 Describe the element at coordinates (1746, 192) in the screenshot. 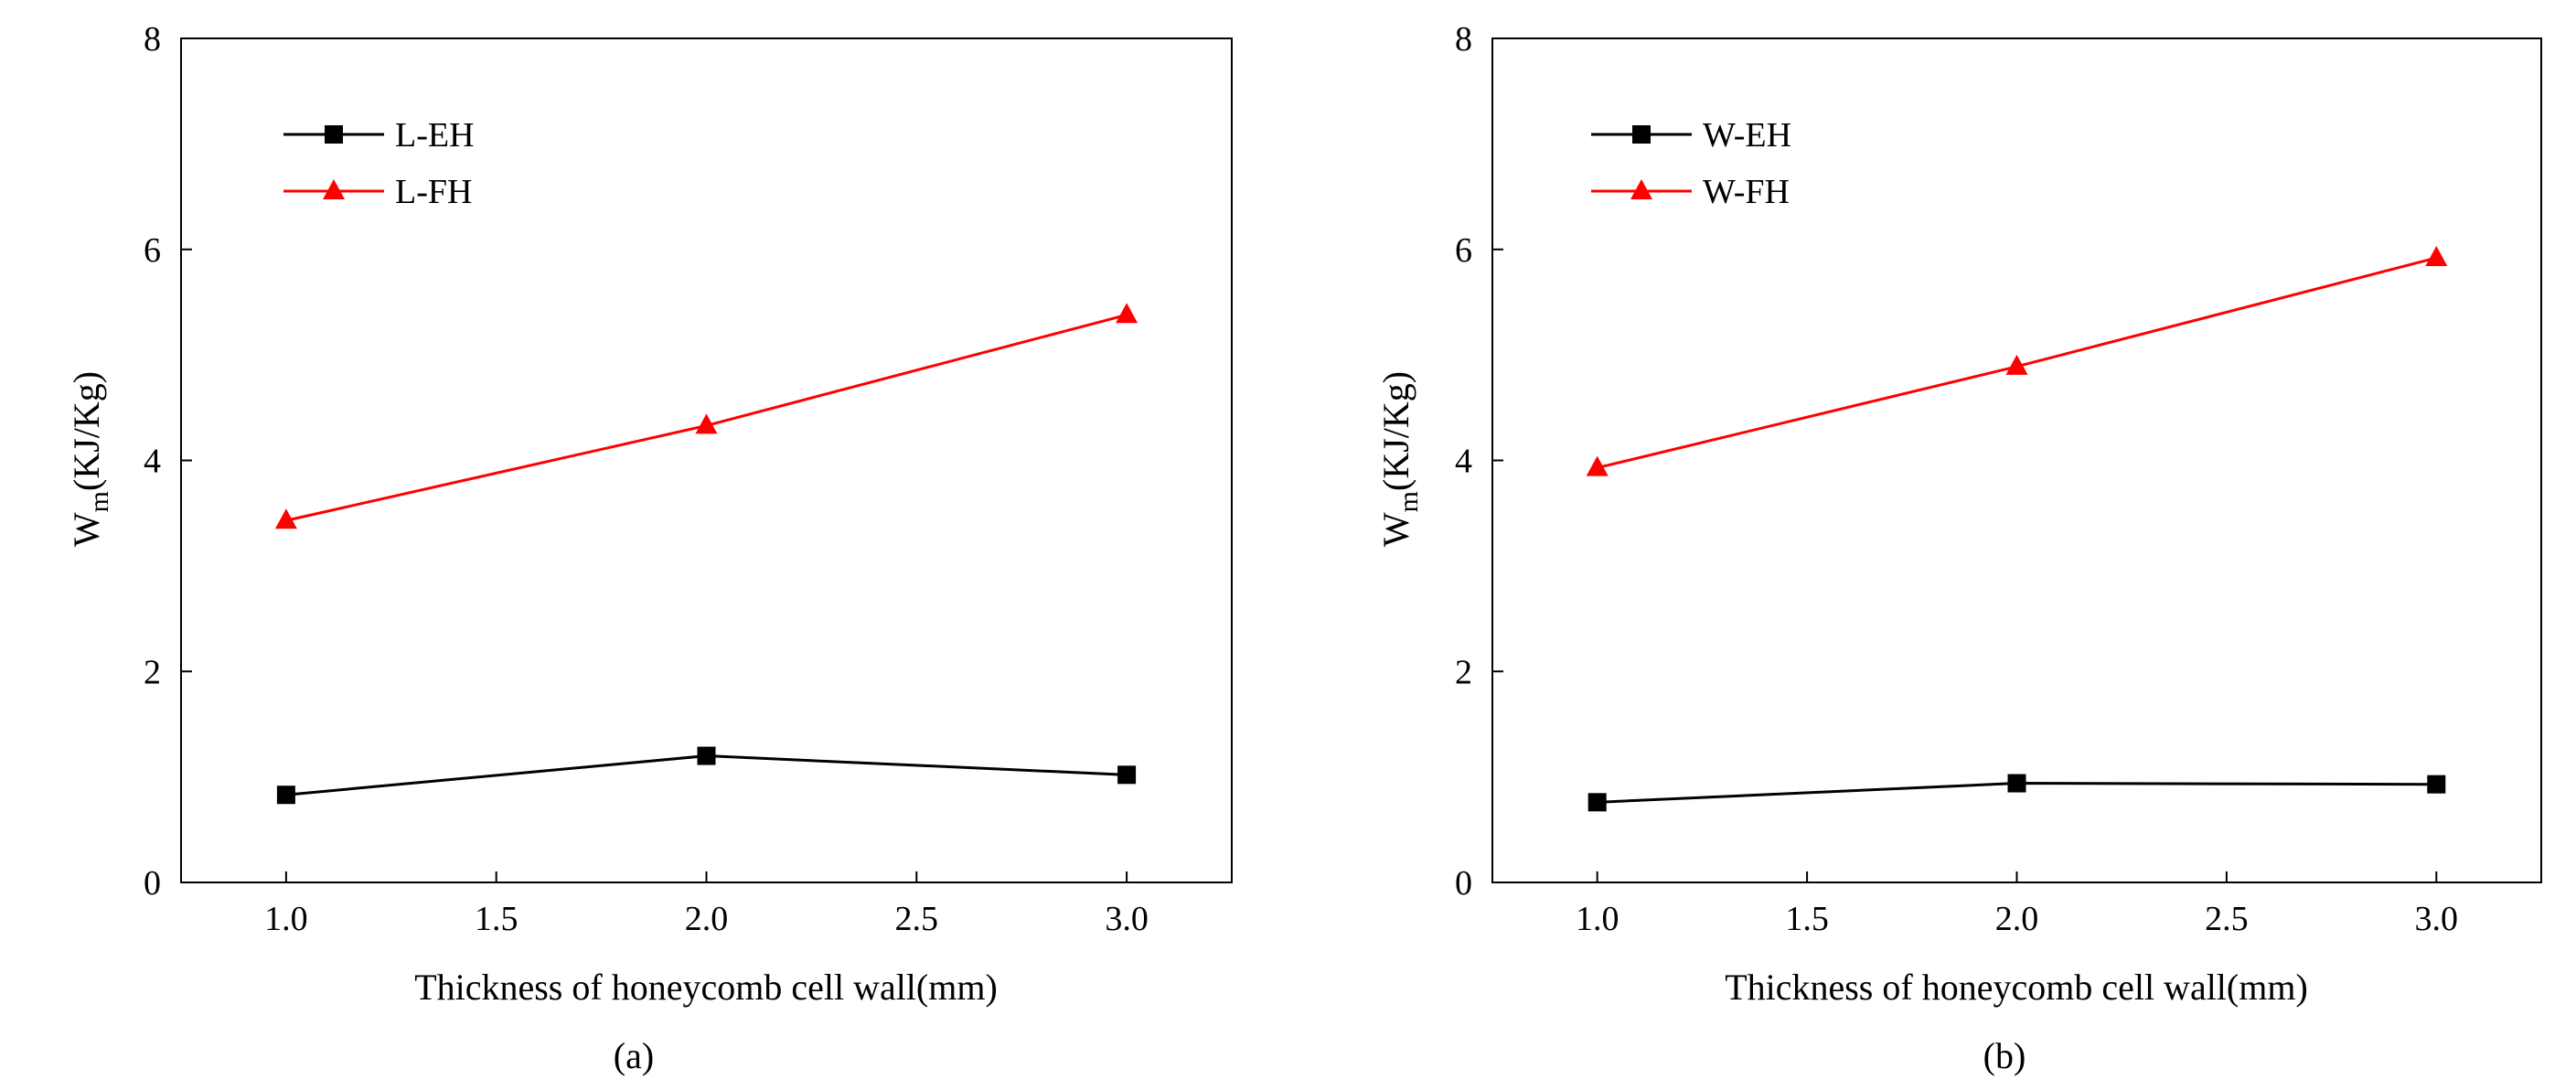

I see `panel-b-legend-label: W-FH` at that location.